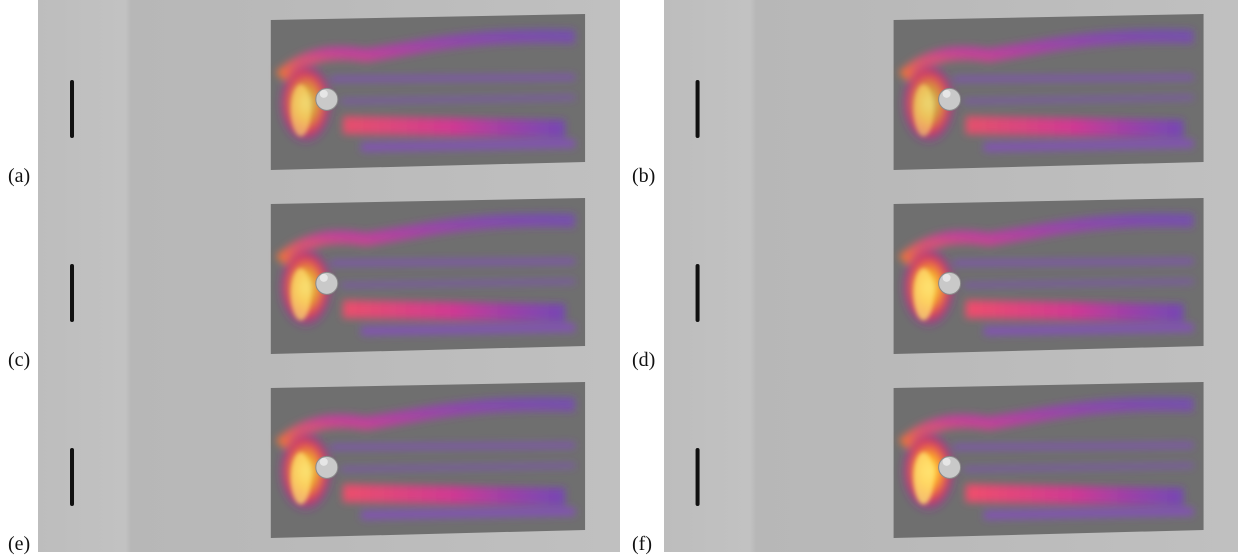 This screenshot has width=1238, height=555. Describe the element at coordinates (644, 360) in the screenshot. I see `panel-label: (d)` at that location.